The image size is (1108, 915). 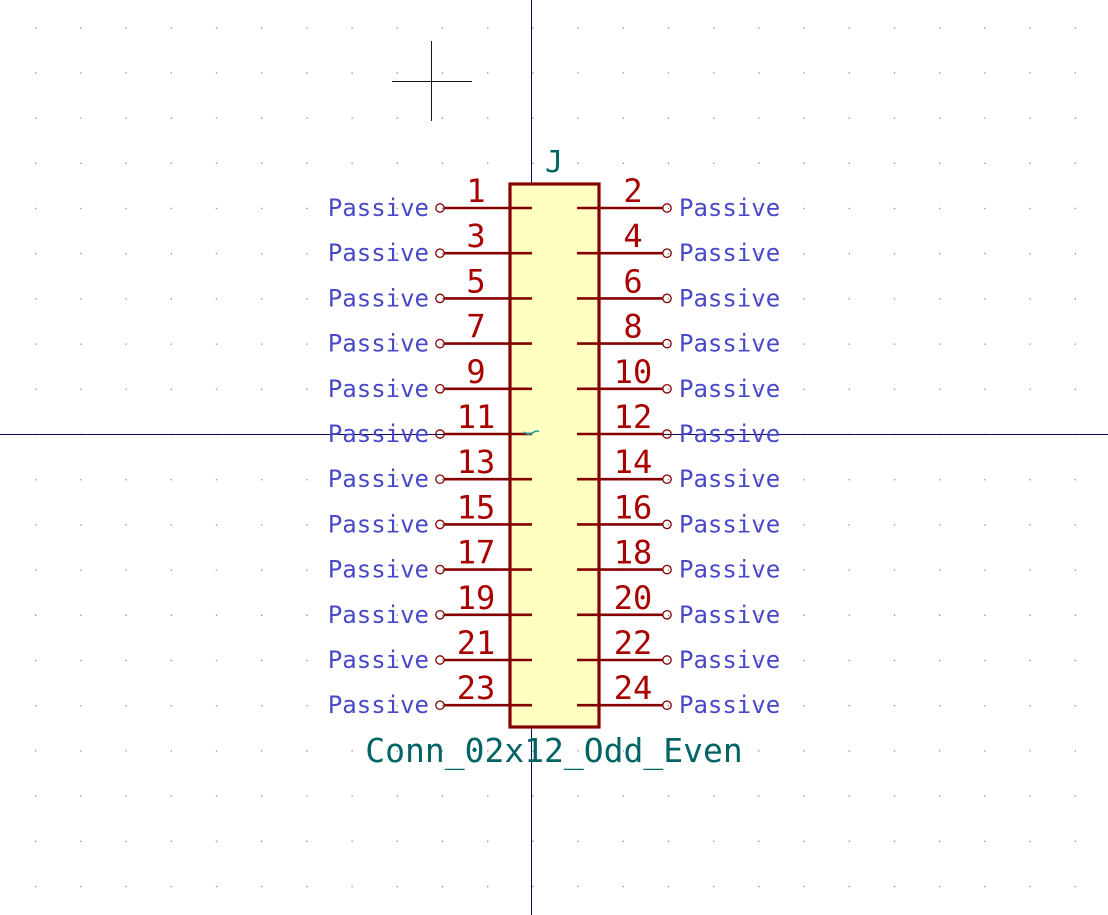 What do you see at coordinates (476, 643) in the screenshot?
I see `pin-number: 21` at bounding box center [476, 643].